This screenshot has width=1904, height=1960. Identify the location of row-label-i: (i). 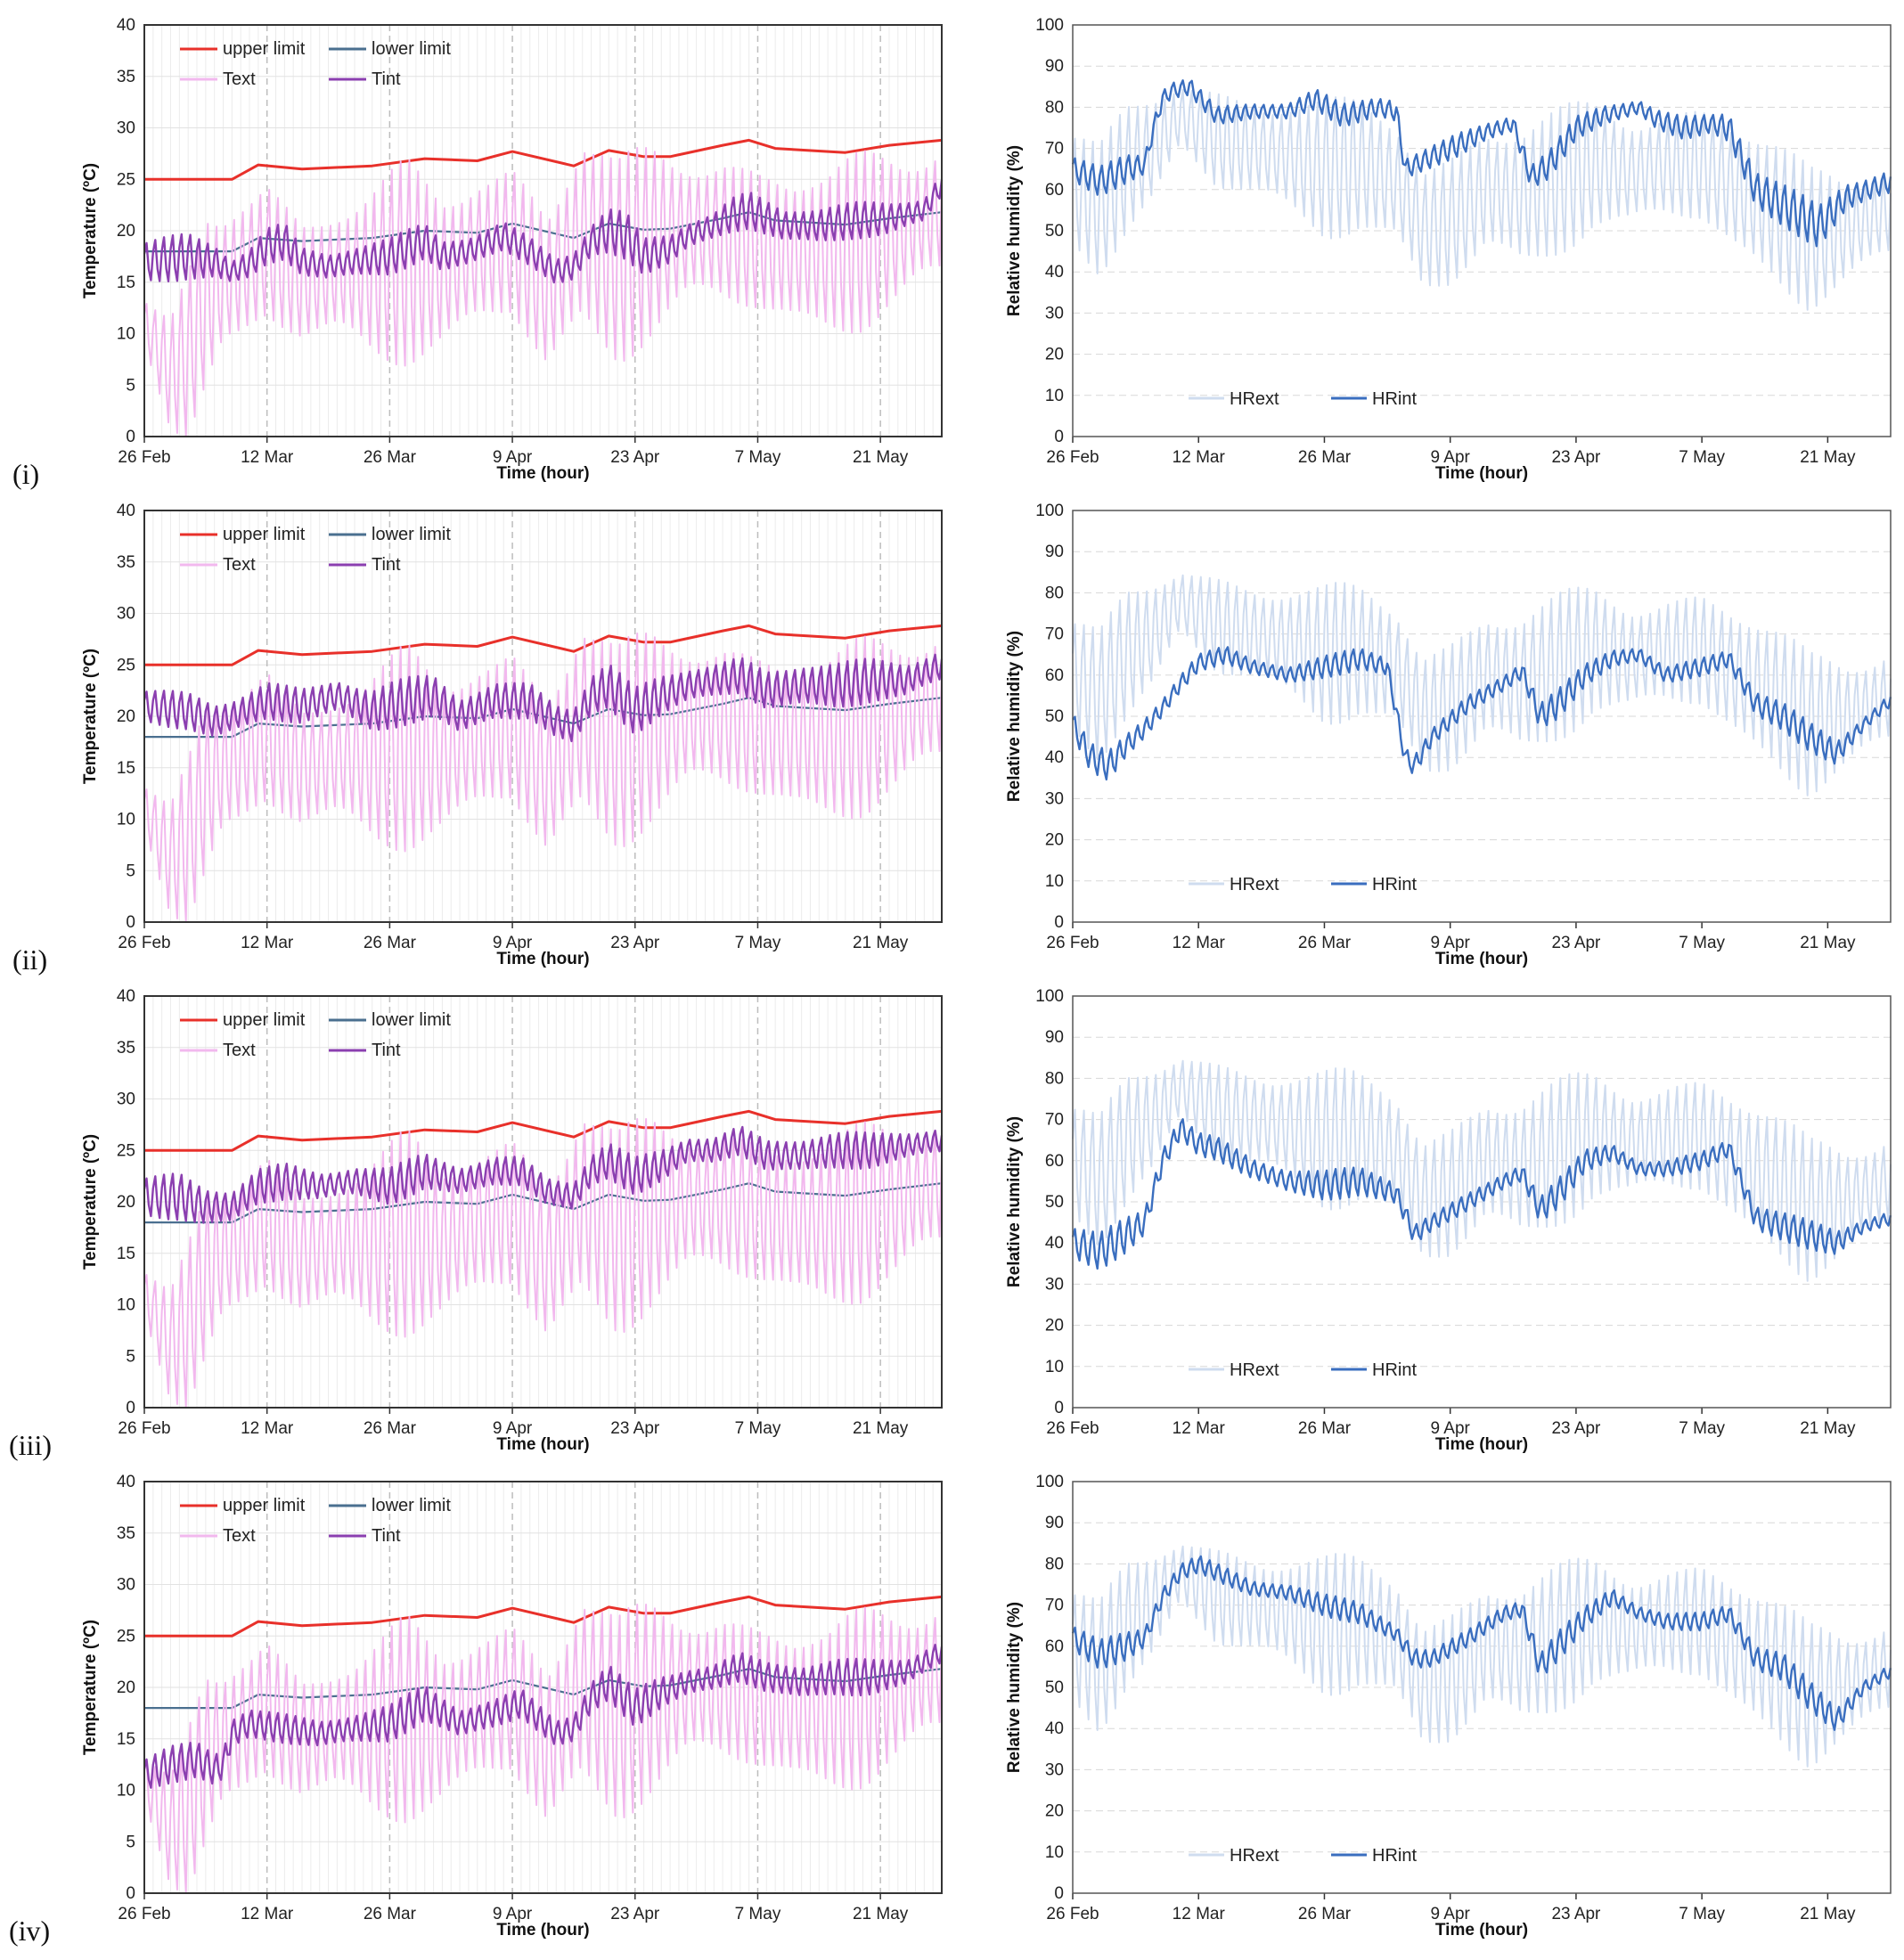
(25, 474).